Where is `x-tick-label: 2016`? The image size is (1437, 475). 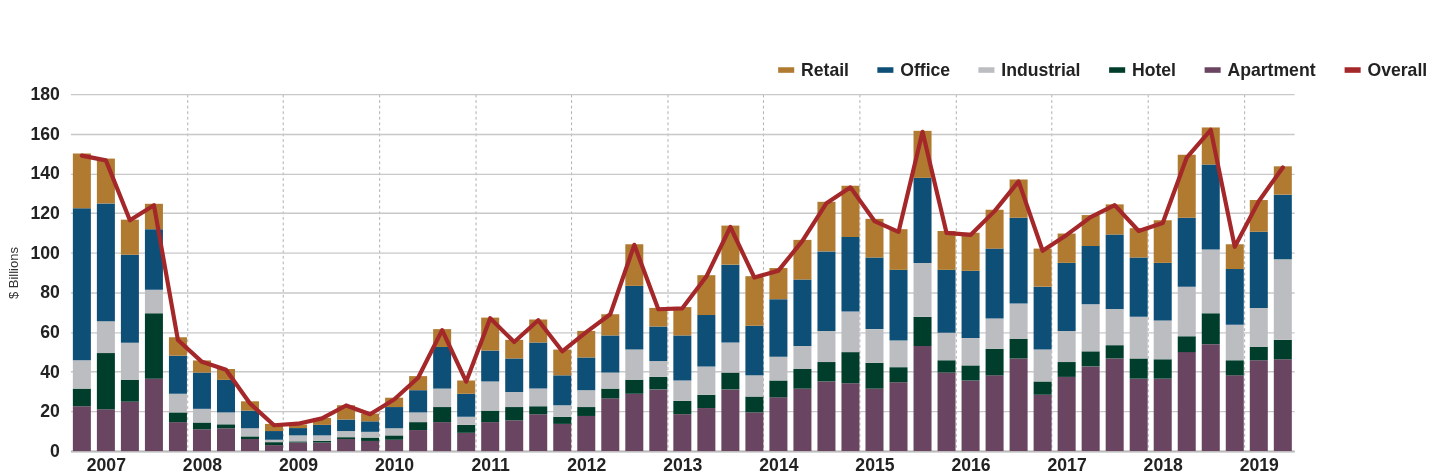
x-tick-label: 2016 is located at coordinates (971, 465).